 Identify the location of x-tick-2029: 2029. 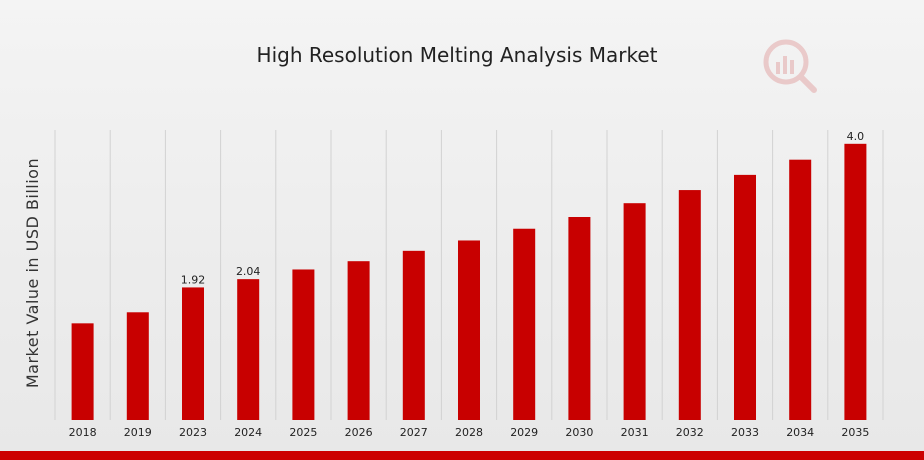
(524, 432).